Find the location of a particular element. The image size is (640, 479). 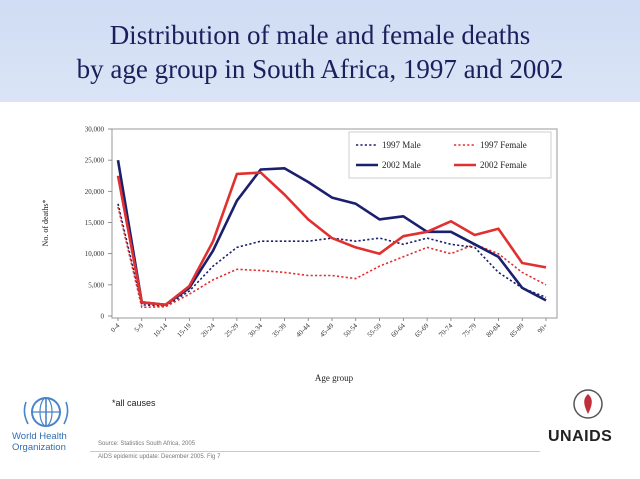

x-tick-label: 35-39 is located at coordinates (280, 330).